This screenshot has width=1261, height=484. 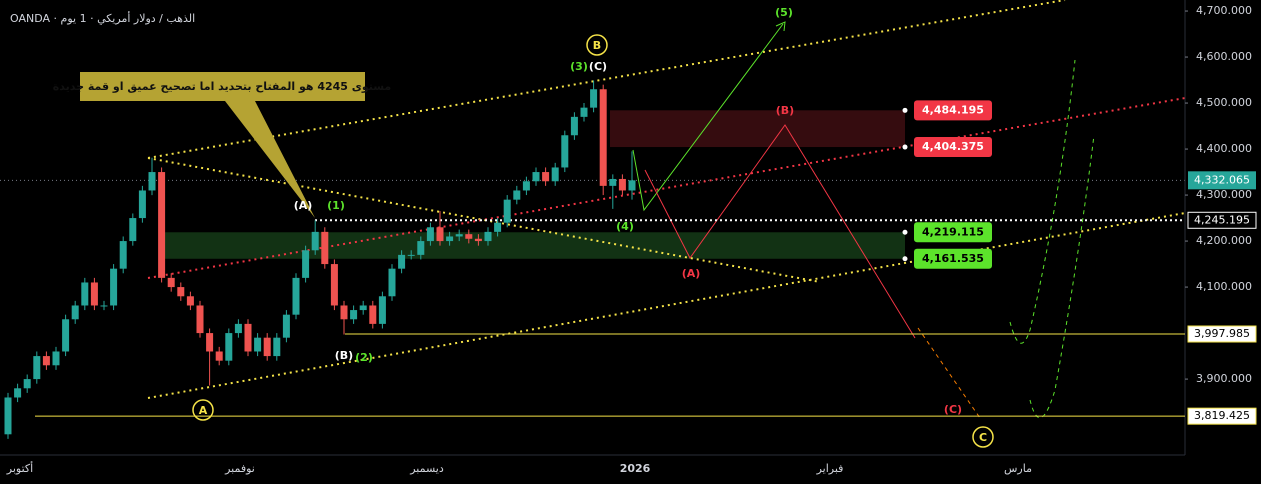 I want to click on green-curve, so click(x=1042, y=201).